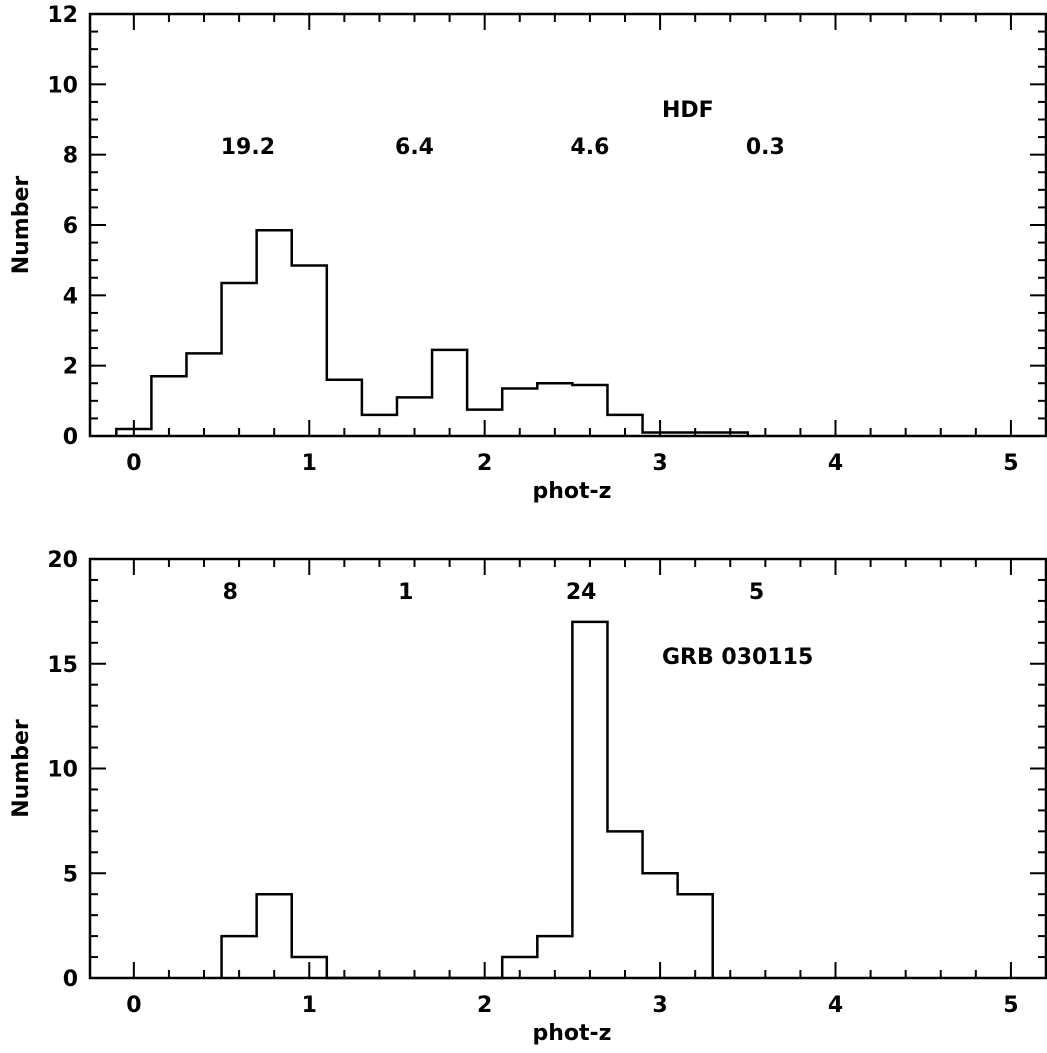  I want to click on bin-annotation: 6.4, so click(414, 147).